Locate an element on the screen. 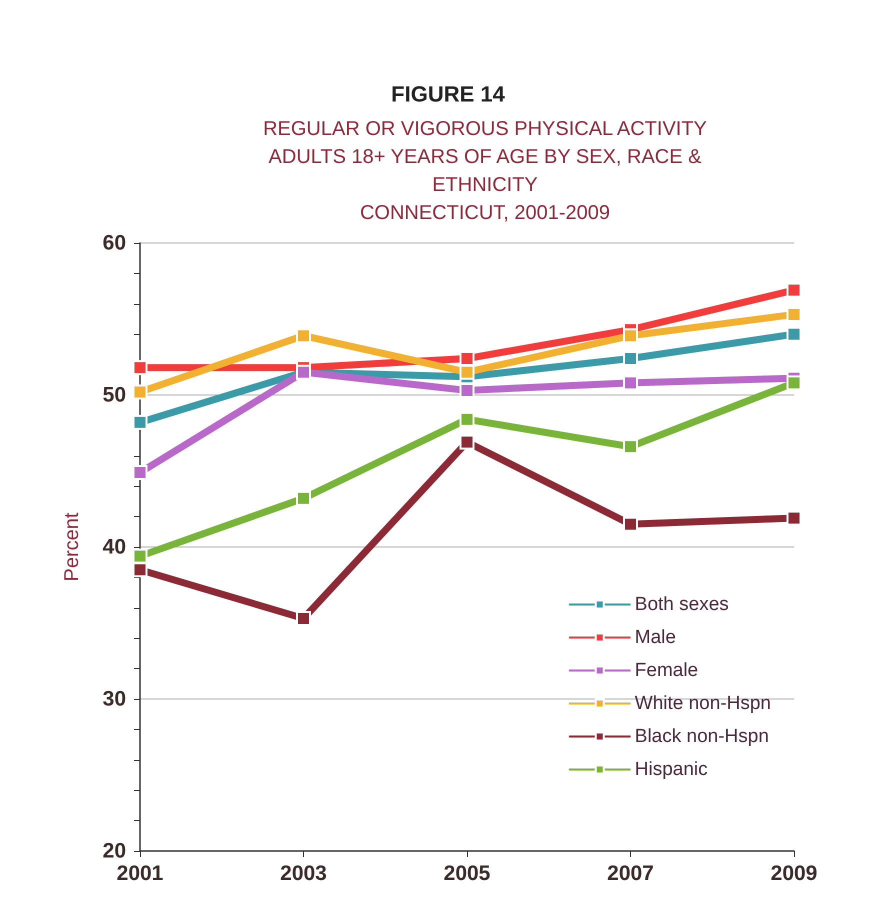 The height and width of the screenshot is (914, 896). x-tick-label: 2009 is located at coordinates (794, 873).